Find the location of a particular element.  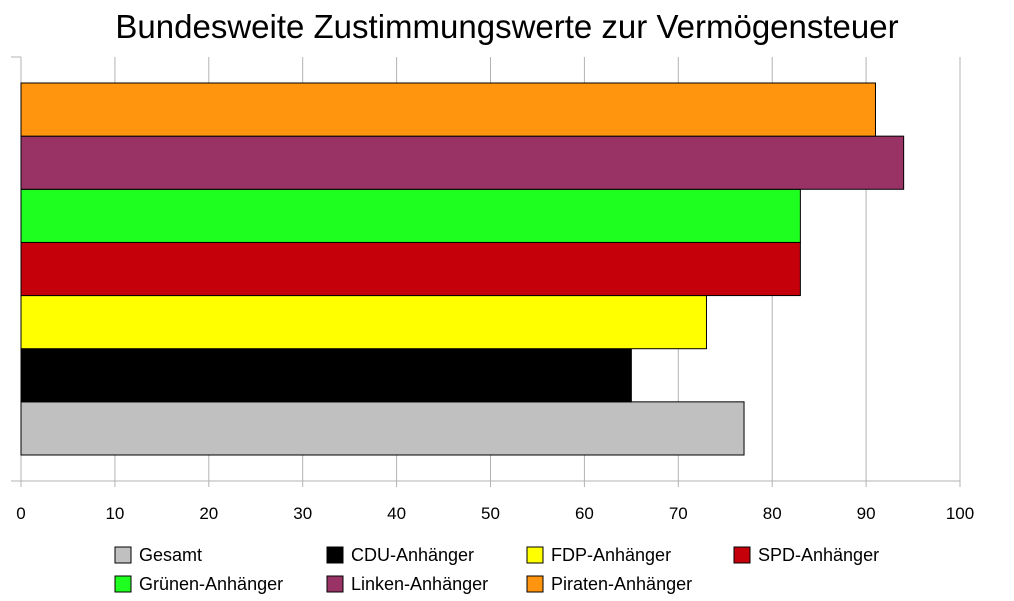

x-tick-label: 100 is located at coordinates (960, 513).